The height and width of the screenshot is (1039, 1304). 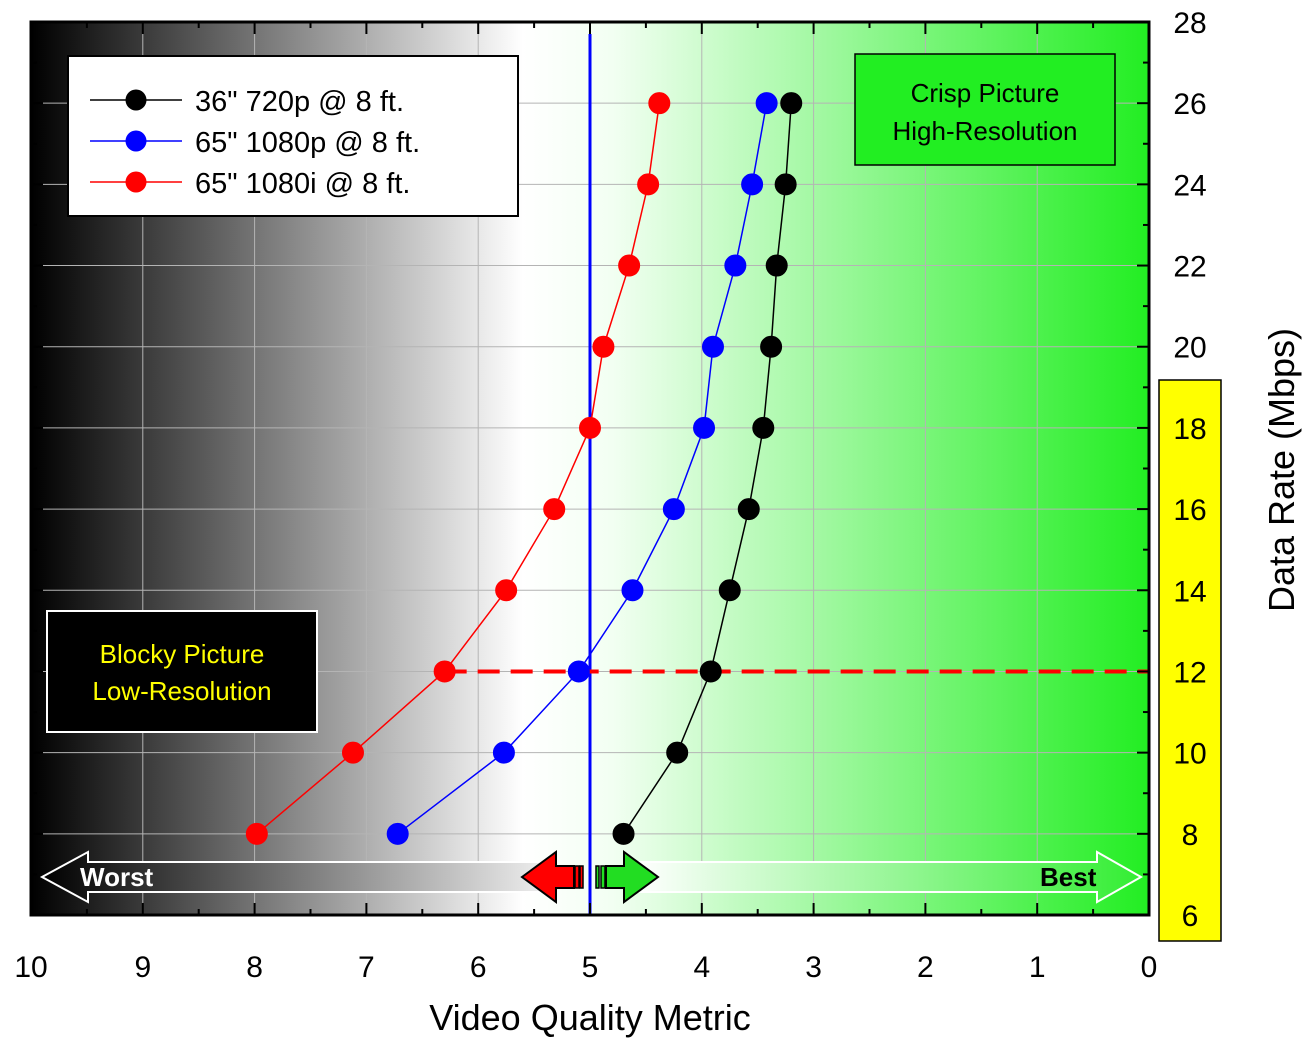 What do you see at coordinates (1189, 348) in the screenshot?
I see `y-tick-label: 20` at bounding box center [1189, 348].